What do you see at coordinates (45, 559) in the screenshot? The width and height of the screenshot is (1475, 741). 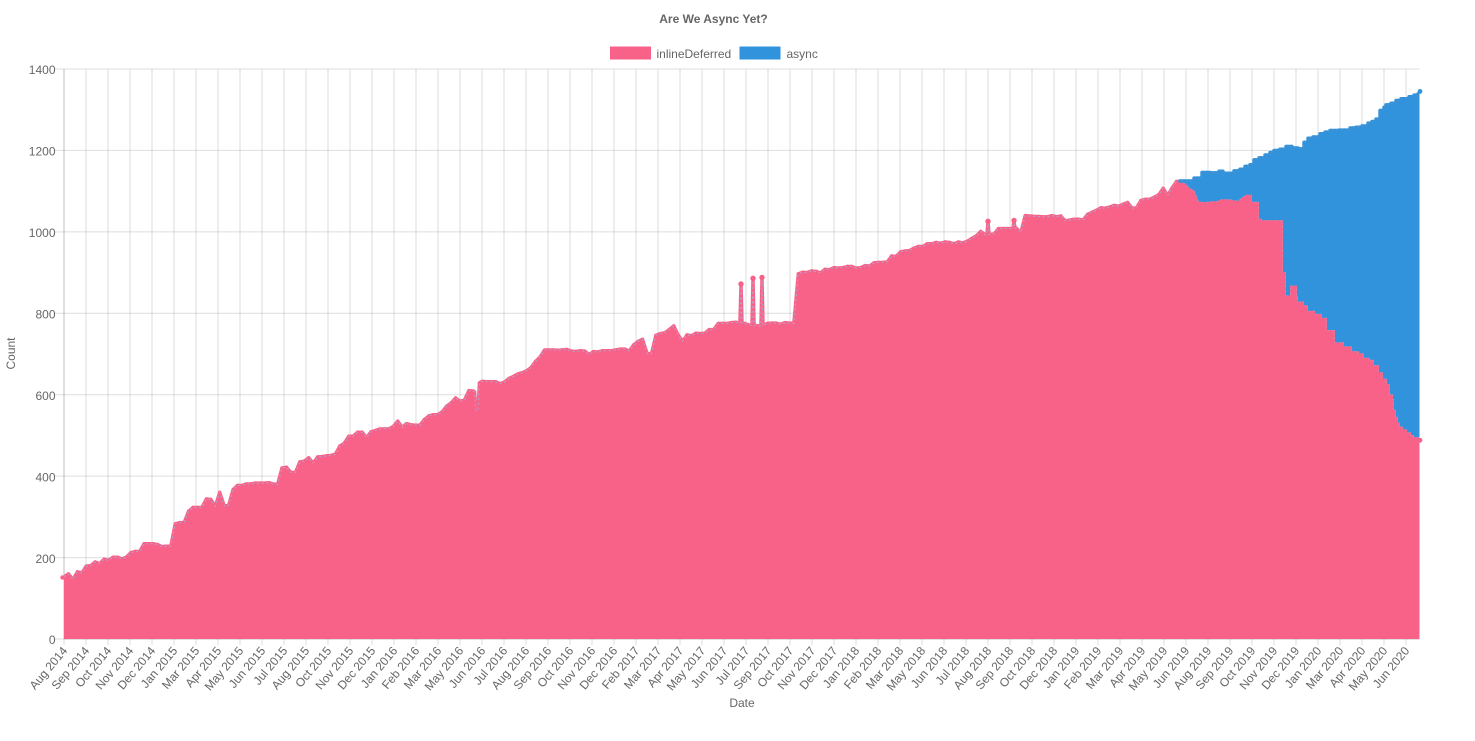 I see `svg-text: 200` at bounding box center [45, 559].